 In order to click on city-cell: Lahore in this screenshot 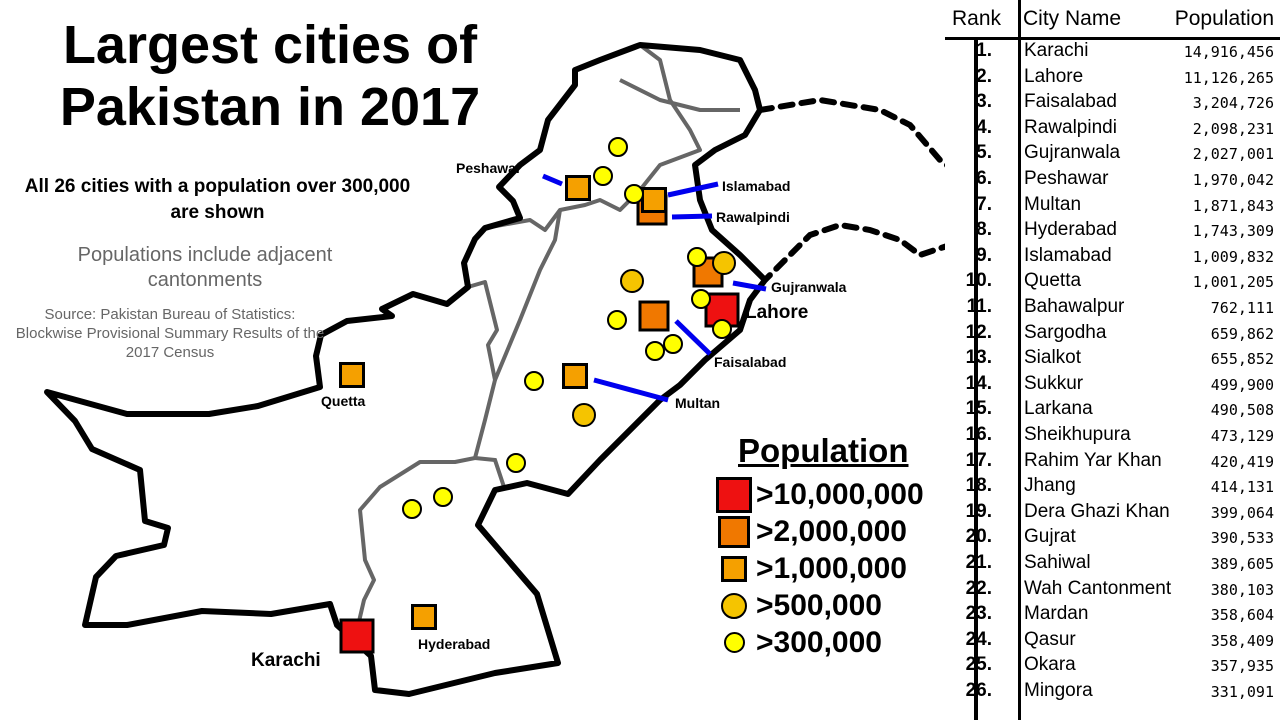, I will do `click(1054, 76)`.